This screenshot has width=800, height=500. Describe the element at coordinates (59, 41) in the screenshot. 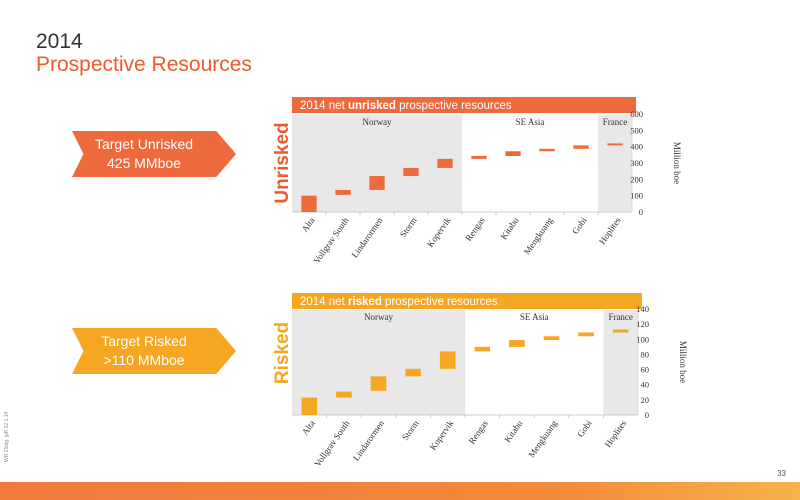

I see `slide-year: 2014` at that location.